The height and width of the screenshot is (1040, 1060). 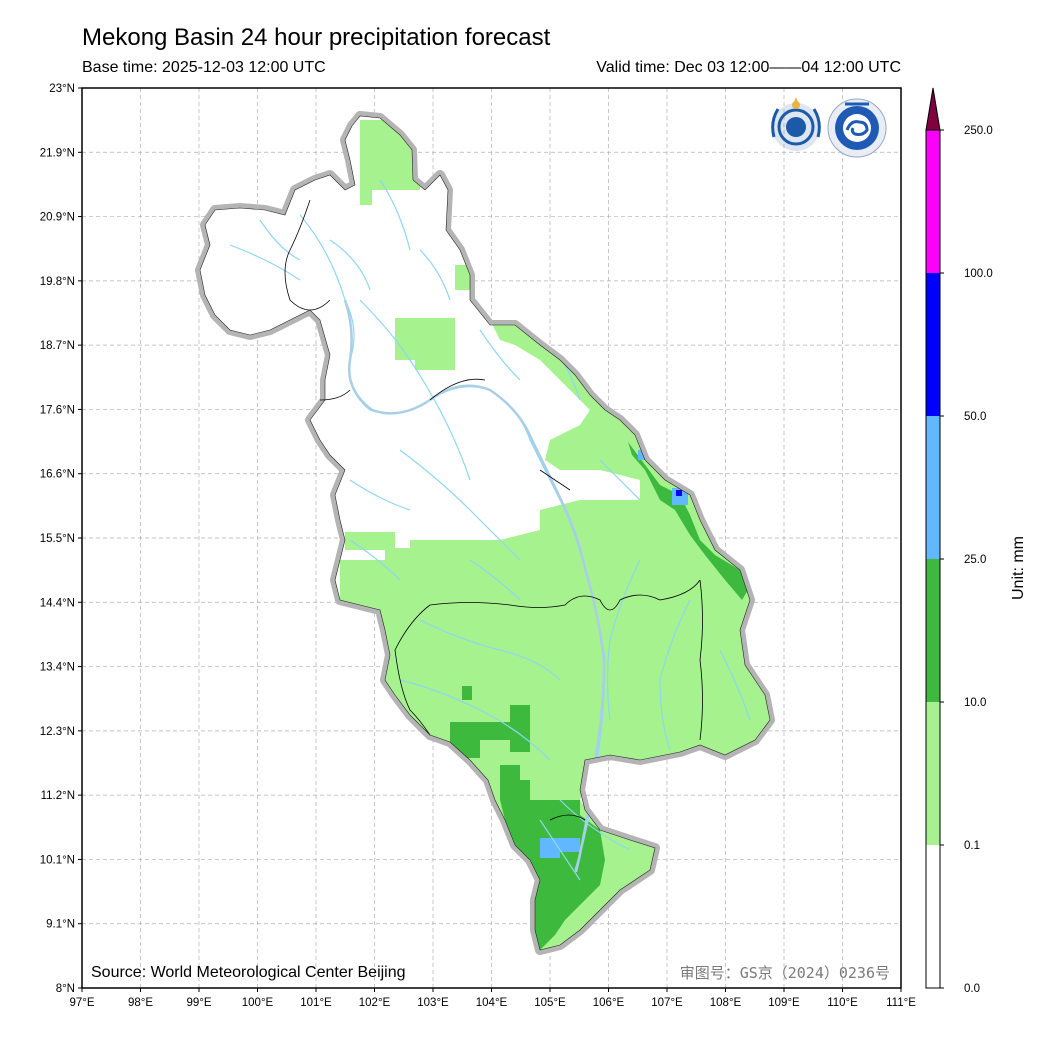 What do you see at coordinates (57, 475) in the screenshot?
I see `lat-tick-label: 16.6°N` at bounding box center [57, 475].